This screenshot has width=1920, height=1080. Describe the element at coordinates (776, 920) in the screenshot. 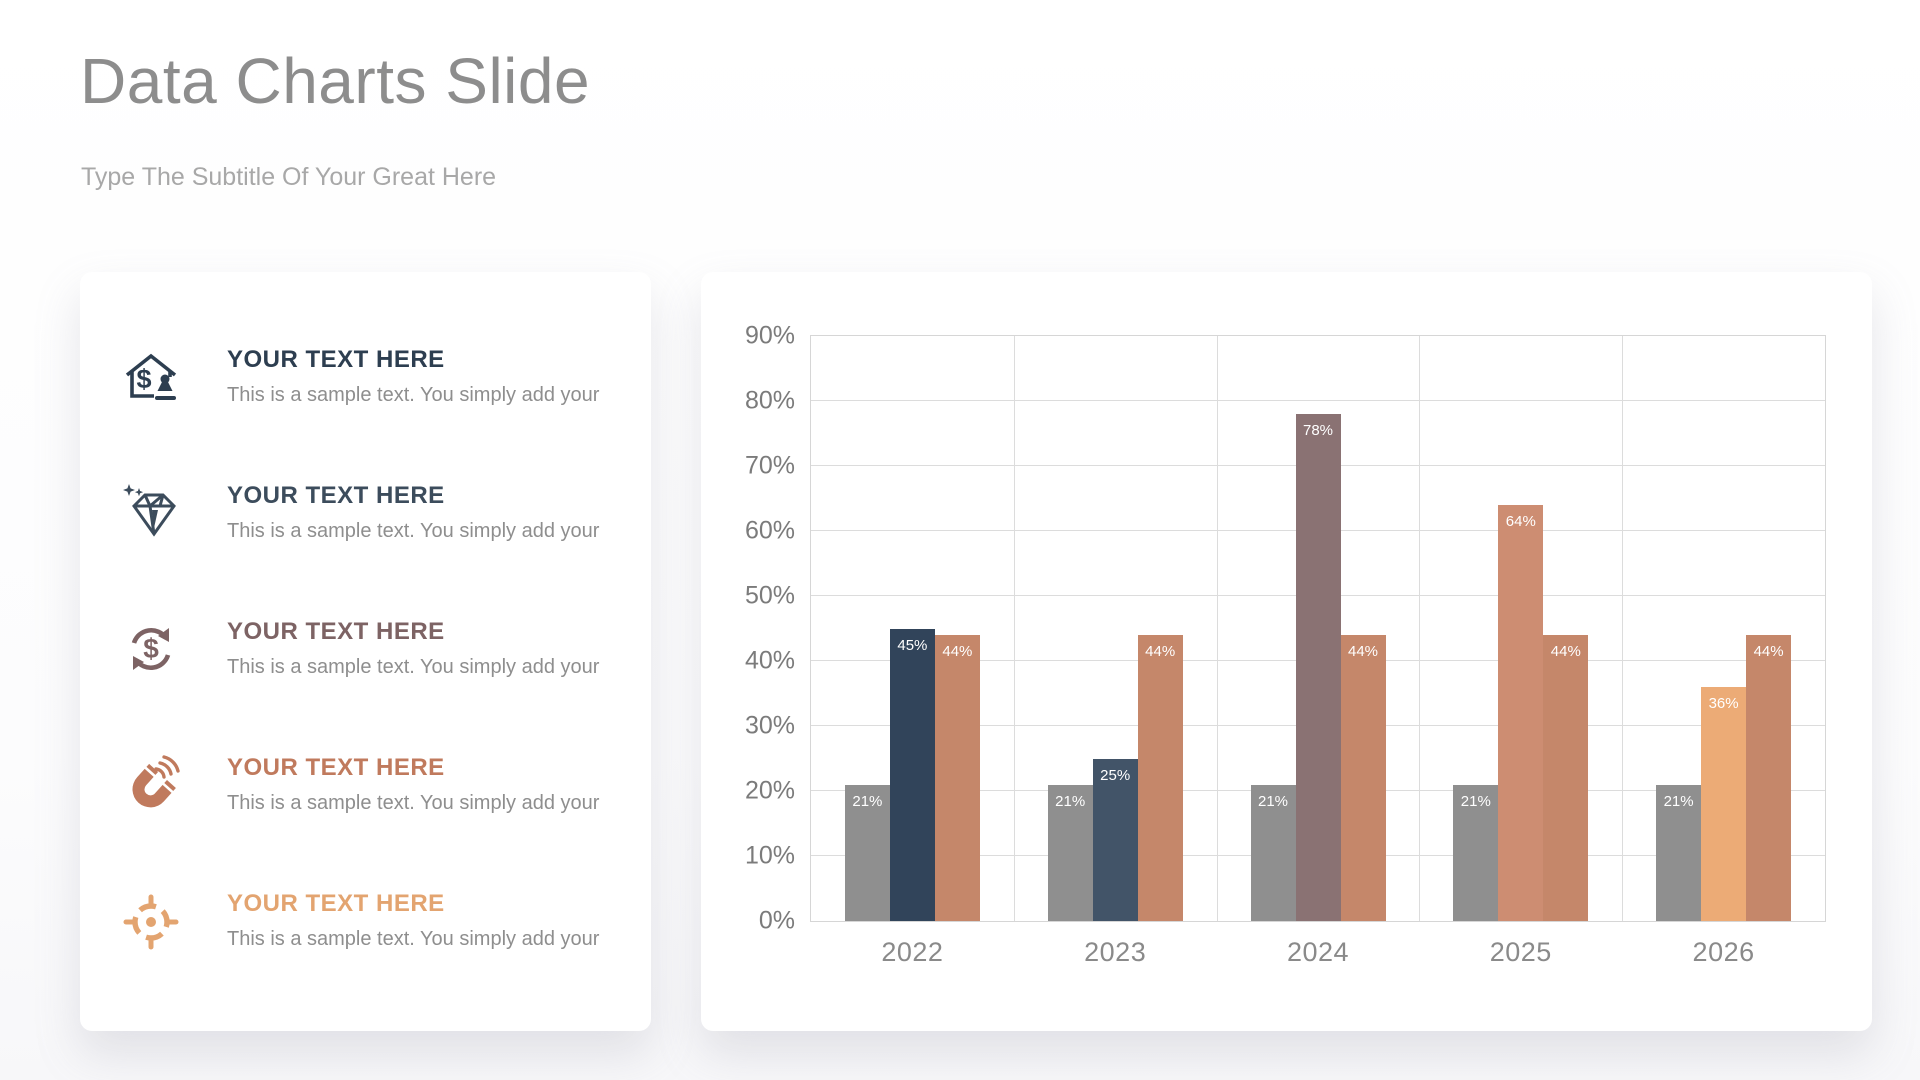

I see `y-axis-tick-label: 0%` at that location.